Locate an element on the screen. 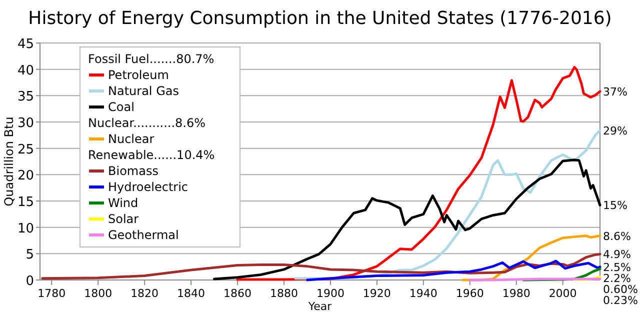  text: 2.2% is located at coordinates (617, 278).